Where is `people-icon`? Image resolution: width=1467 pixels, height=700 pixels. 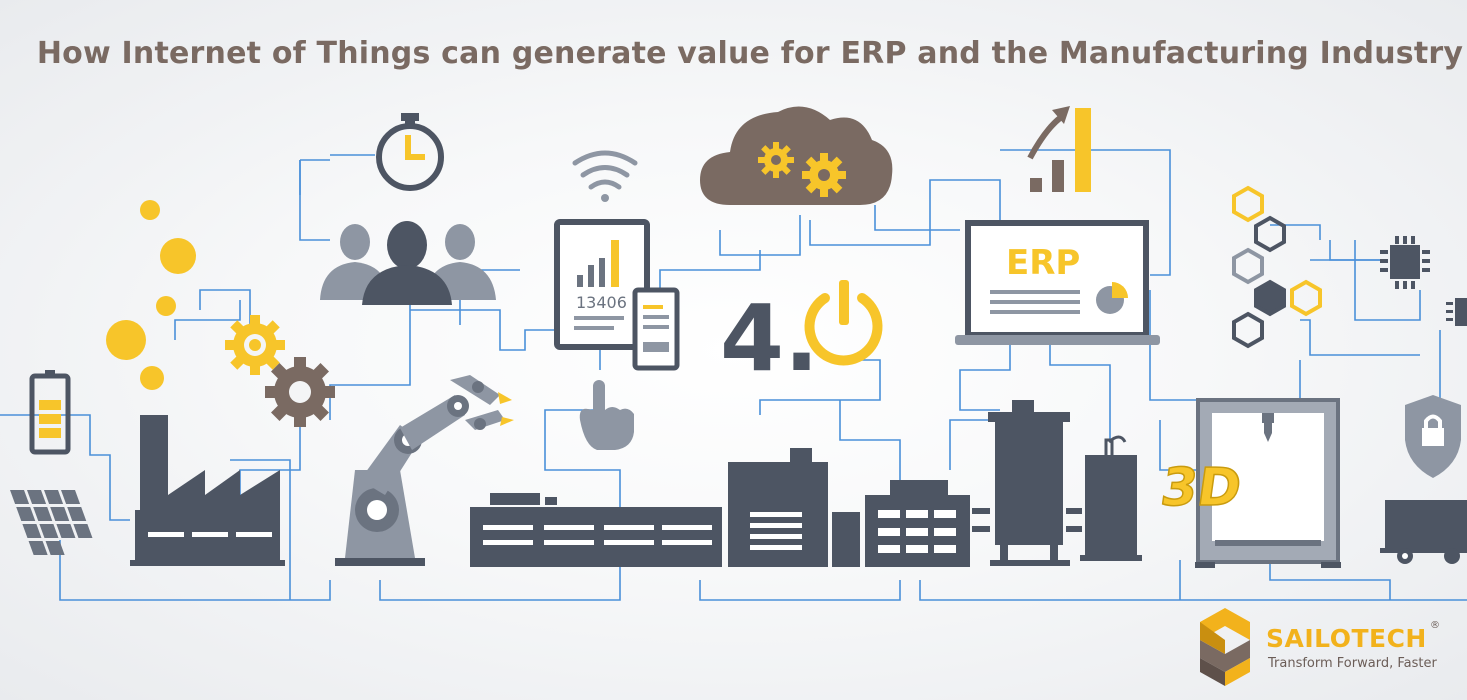 people-icon is located at coordinates (408, 263).